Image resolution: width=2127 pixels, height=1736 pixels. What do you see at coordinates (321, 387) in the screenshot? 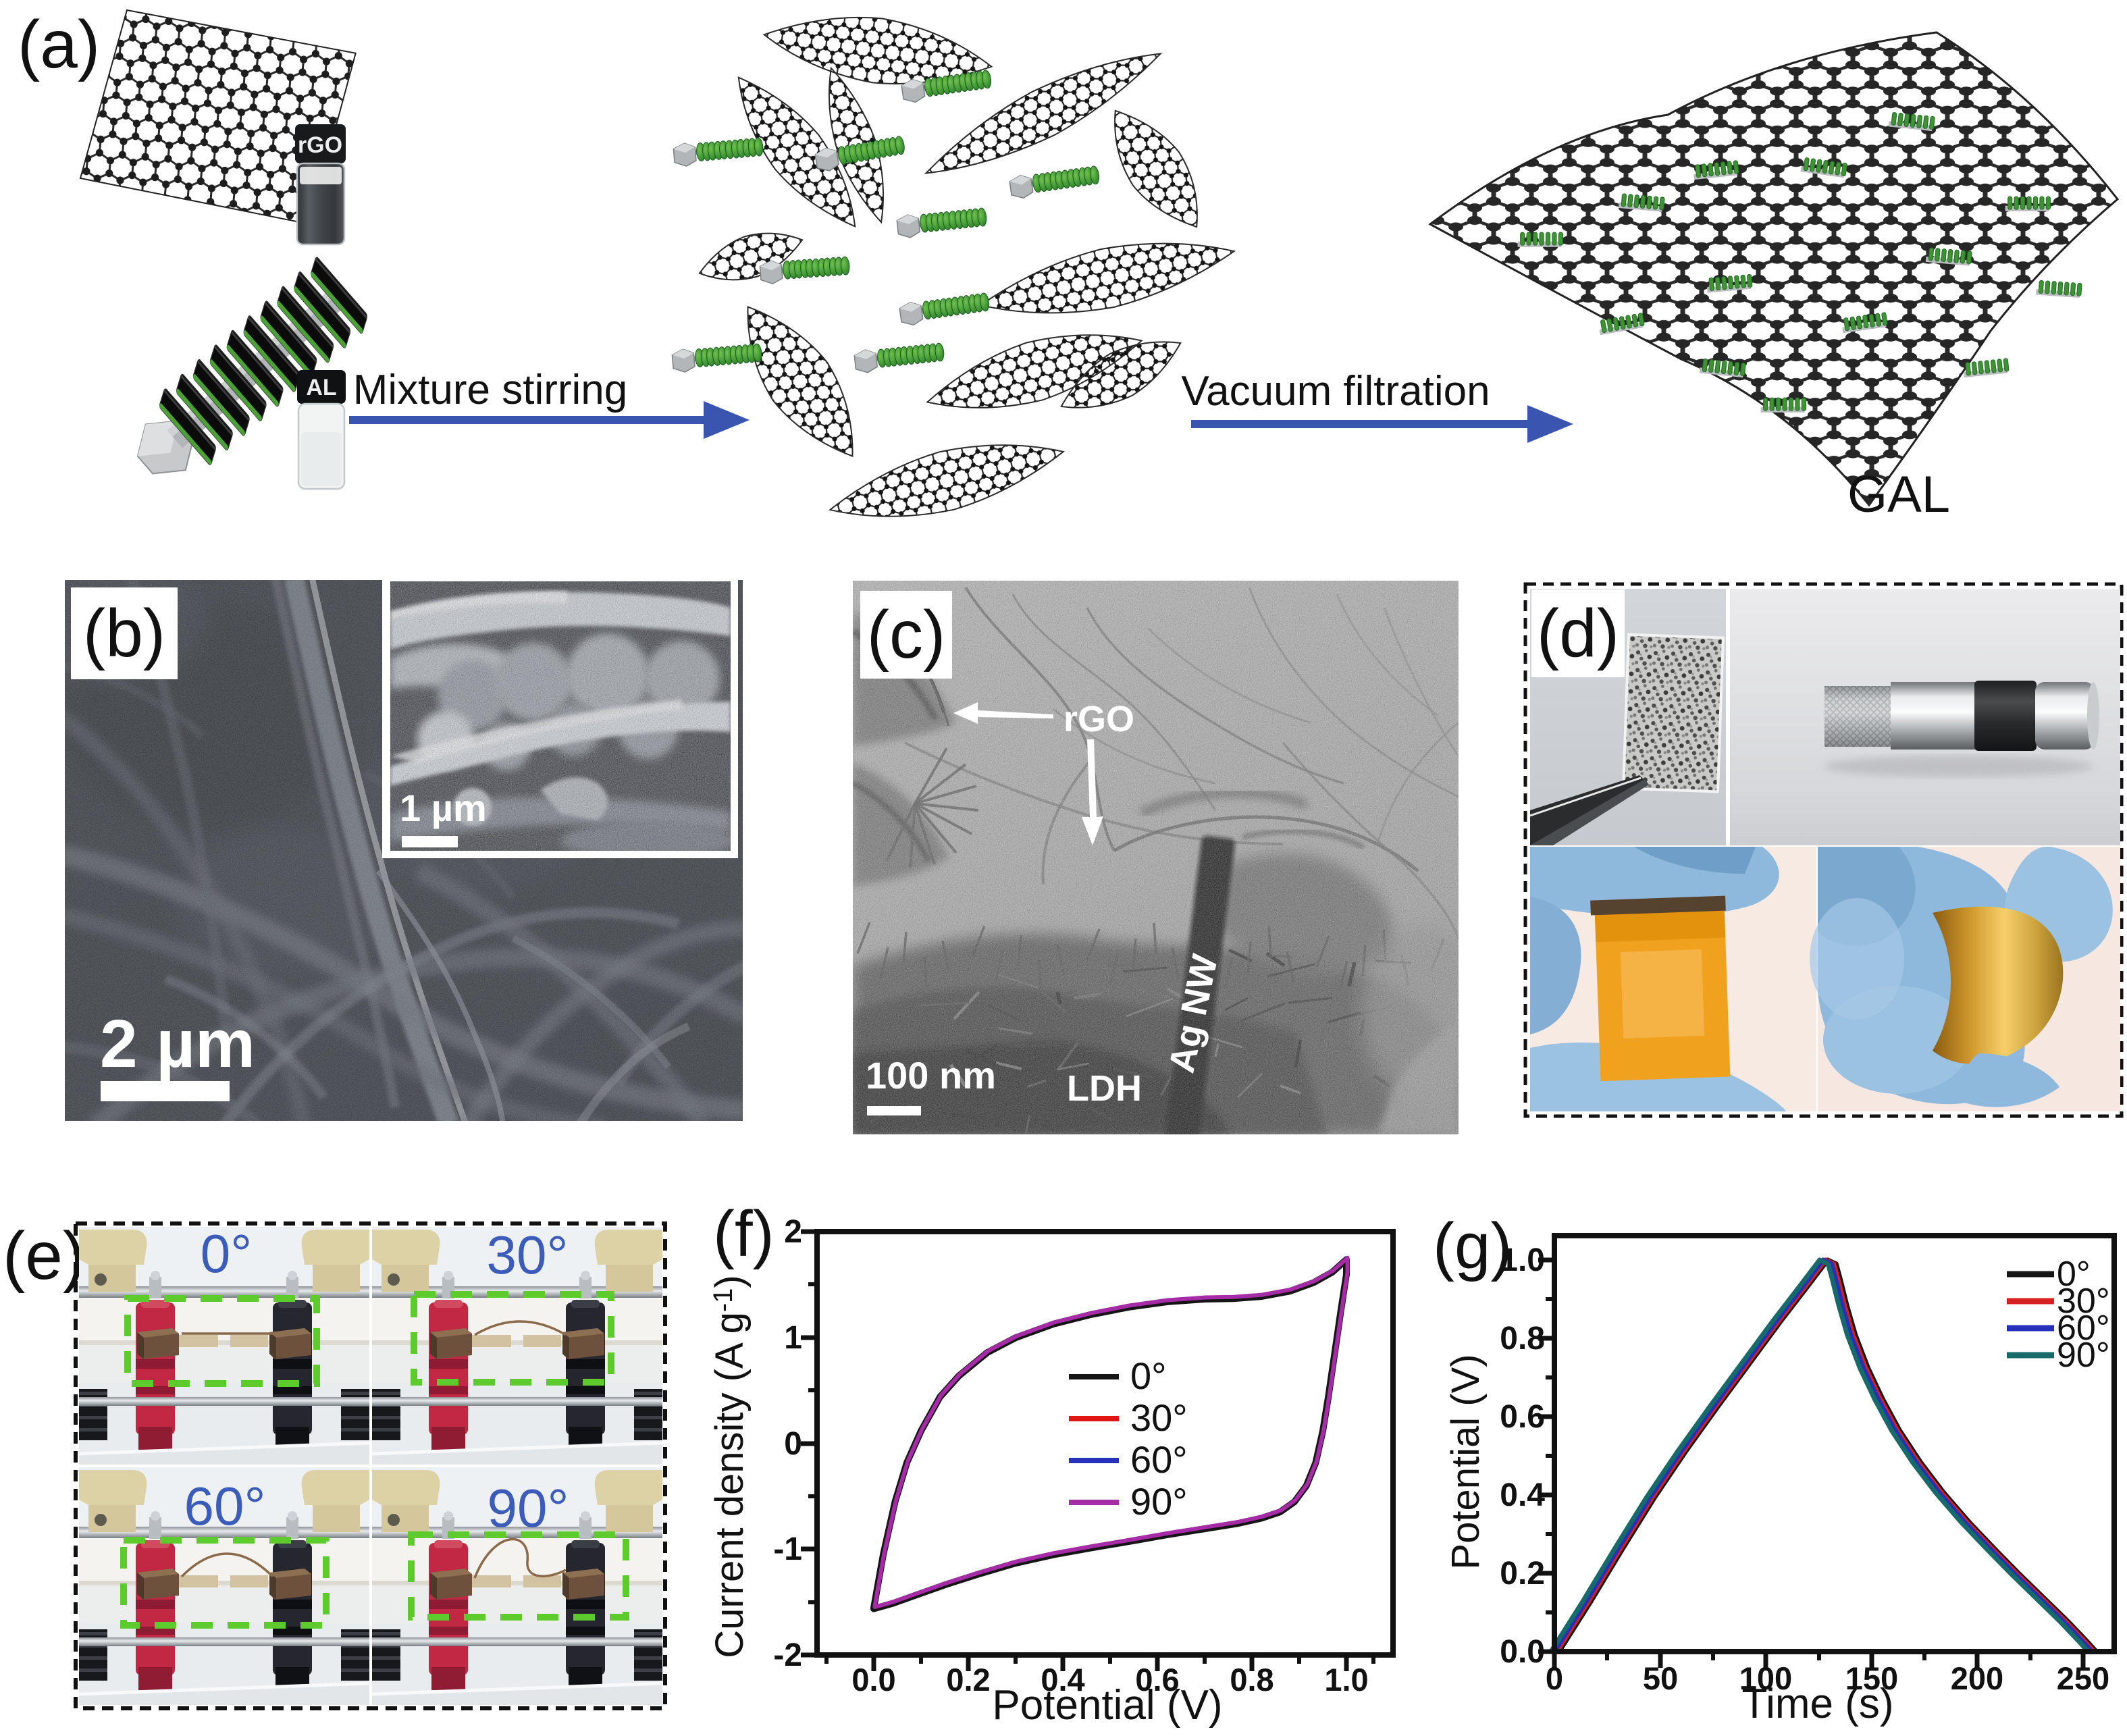
I see `svg-text: AL` at bounding box center [321, 387].